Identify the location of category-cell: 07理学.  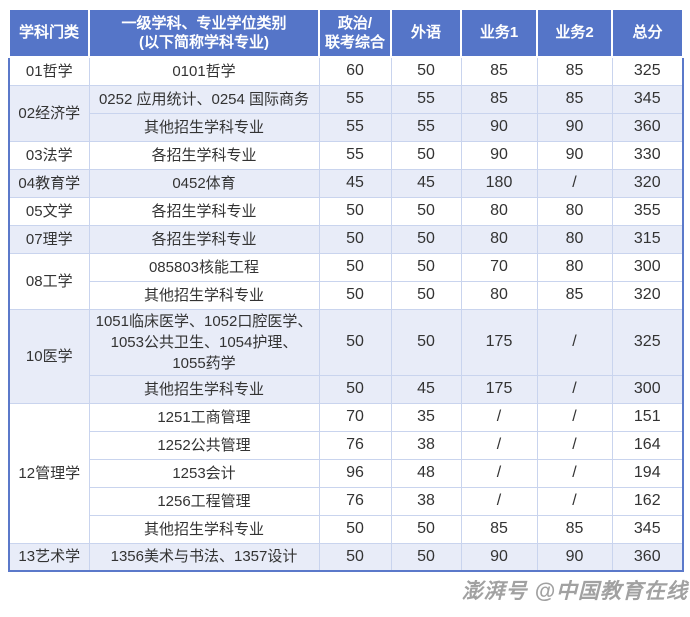
(49, 239).